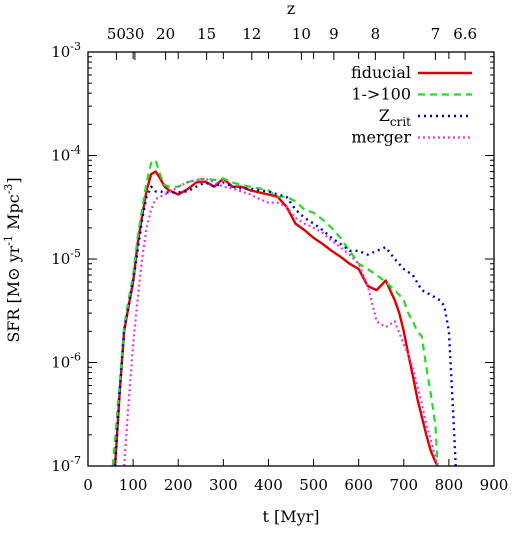 The width and height of the screenshot is (520, 533). I want to click on z-tick-label: 9, so click(334, 34).